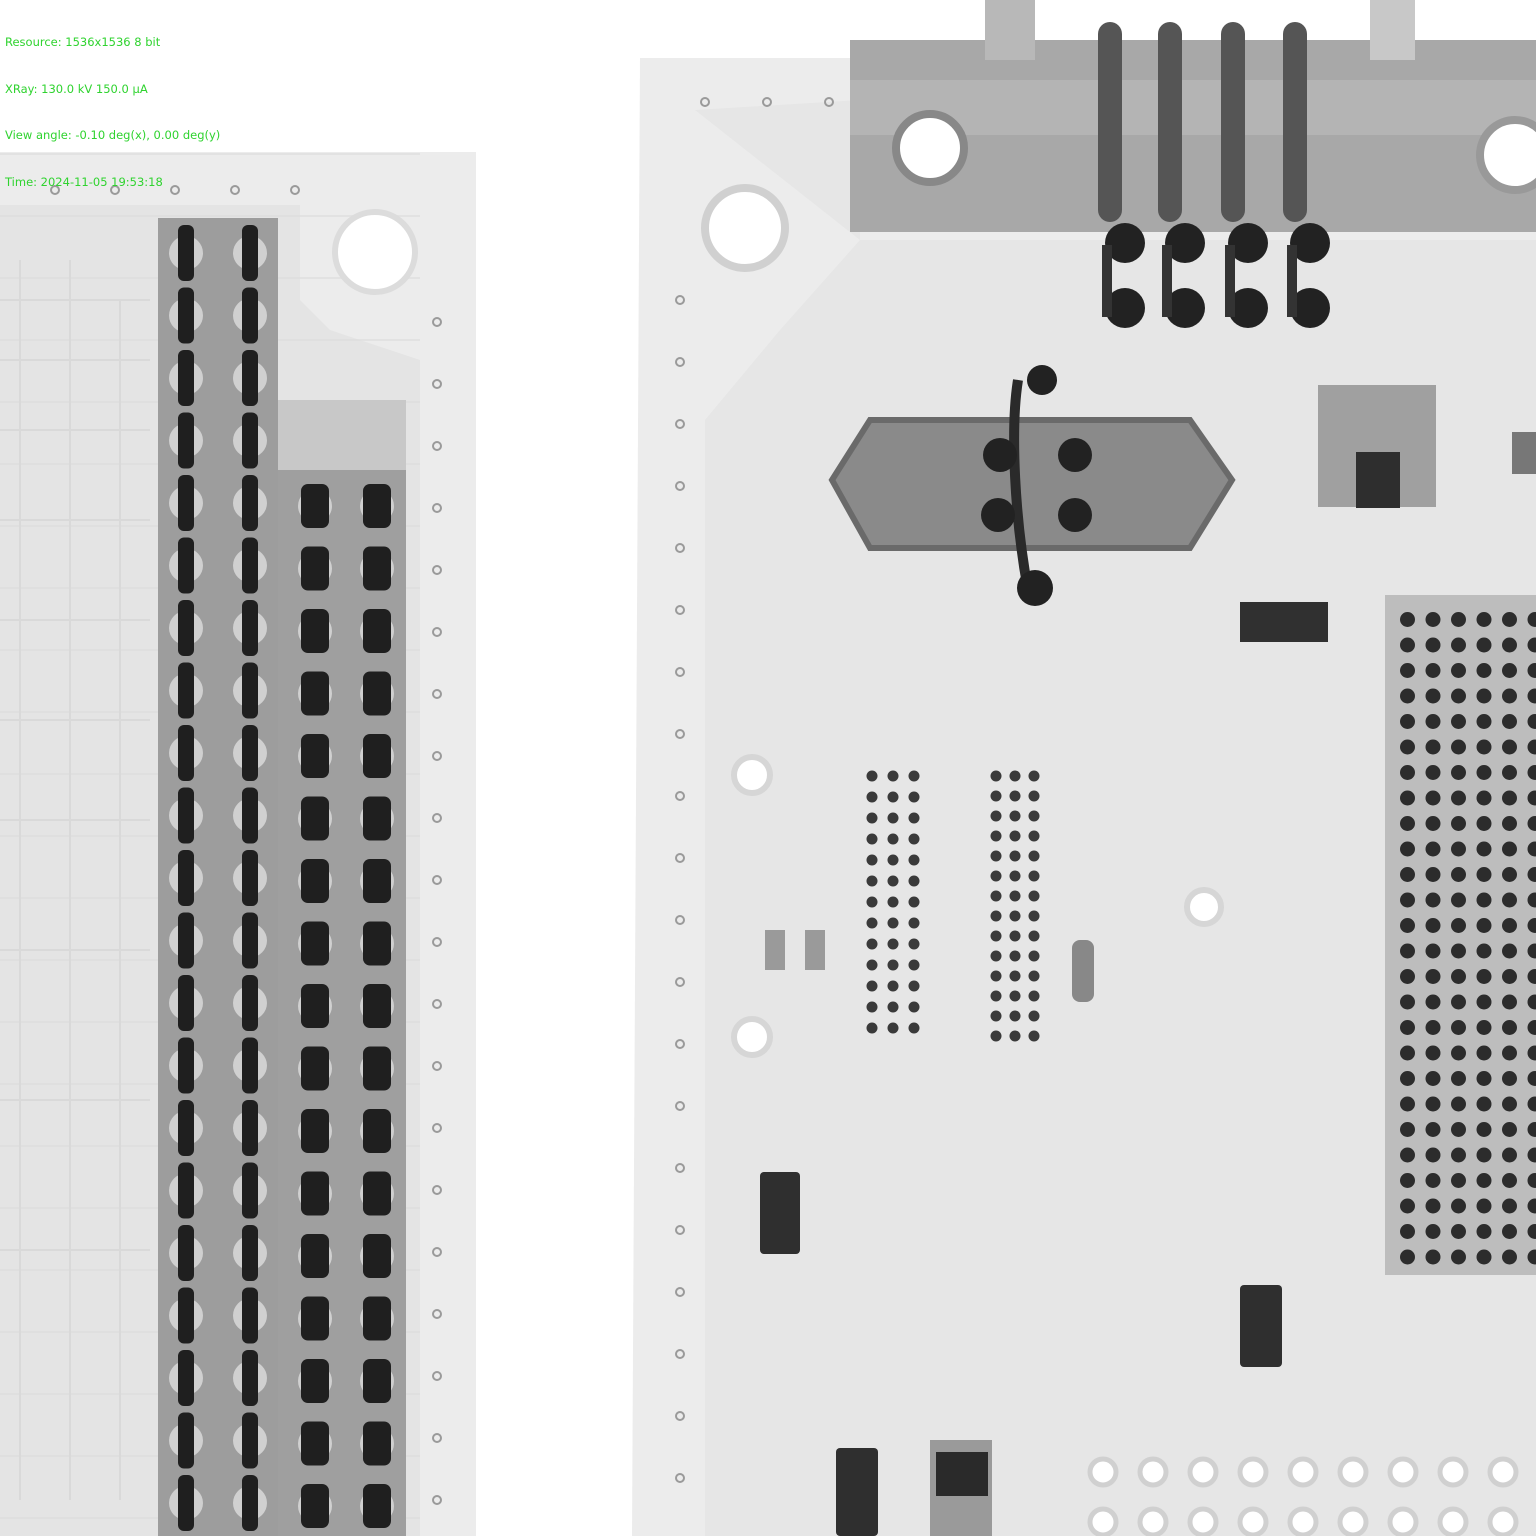 This screenshot has height=1536, width=1536. I want to click on time-label: Time: 2024-11-05 19:53:18, so click(84, 181).